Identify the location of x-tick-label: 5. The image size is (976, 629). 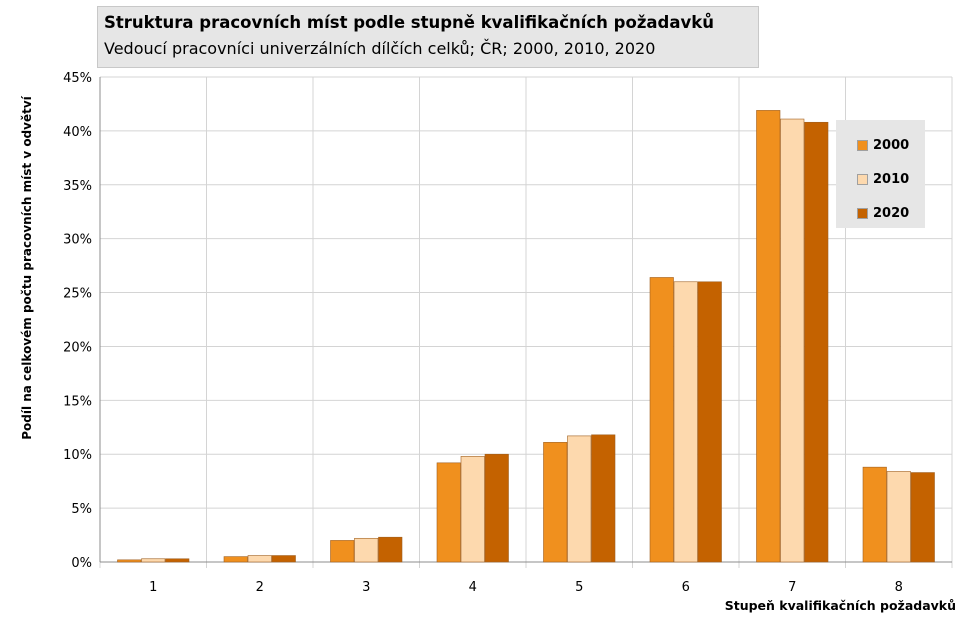
(579, 587).